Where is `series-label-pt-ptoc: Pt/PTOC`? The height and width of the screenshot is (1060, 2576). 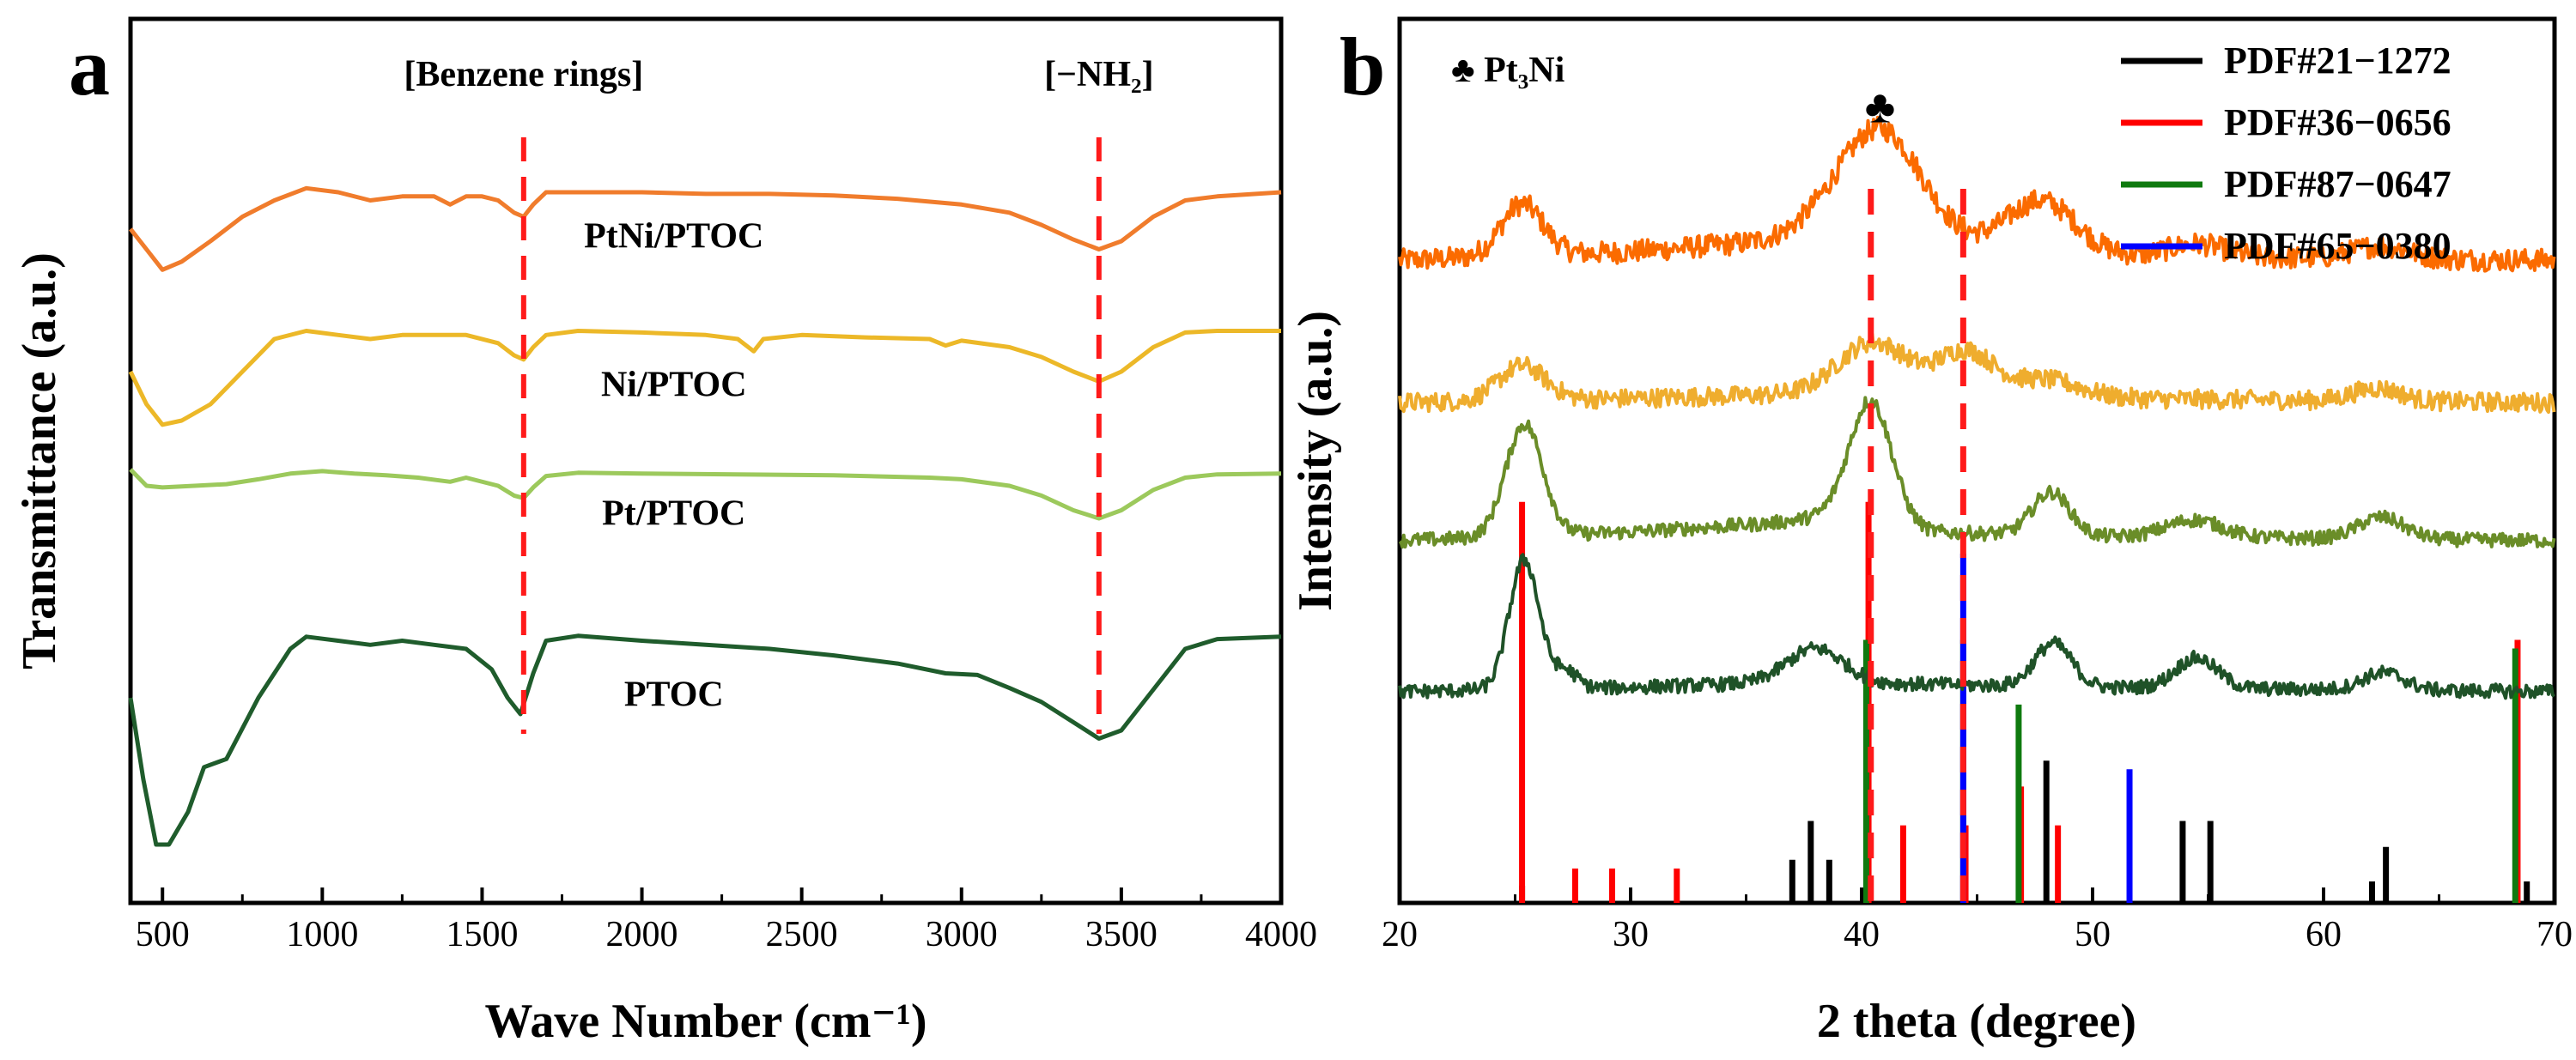
series-label-pt-ptoc: Pt/PTOC is located at coordinates (673, 514).